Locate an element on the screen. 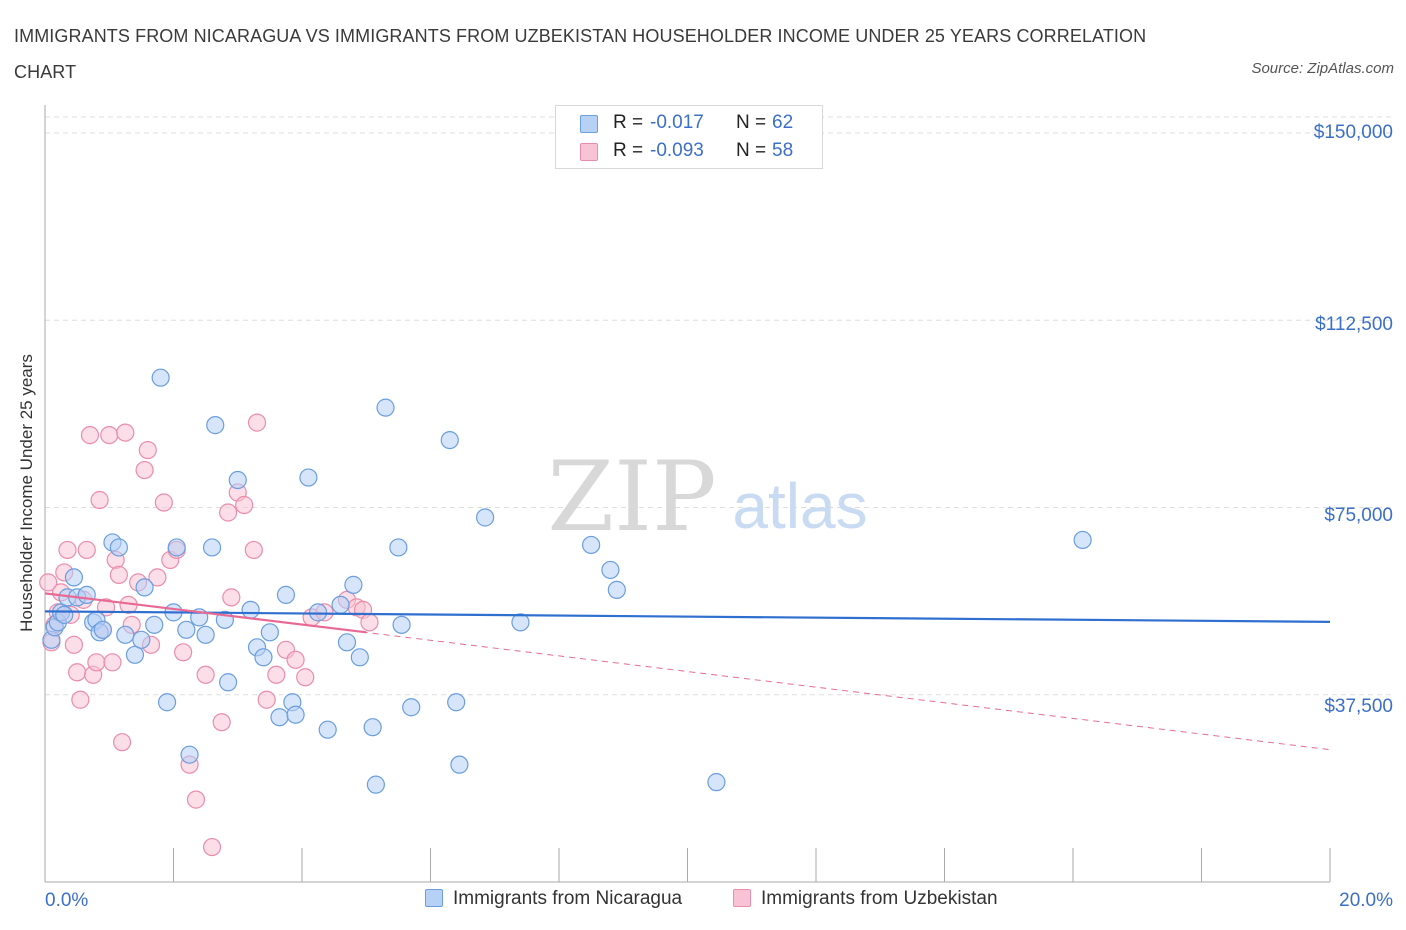  n-value: 58 is located at coordinates (783, 150).